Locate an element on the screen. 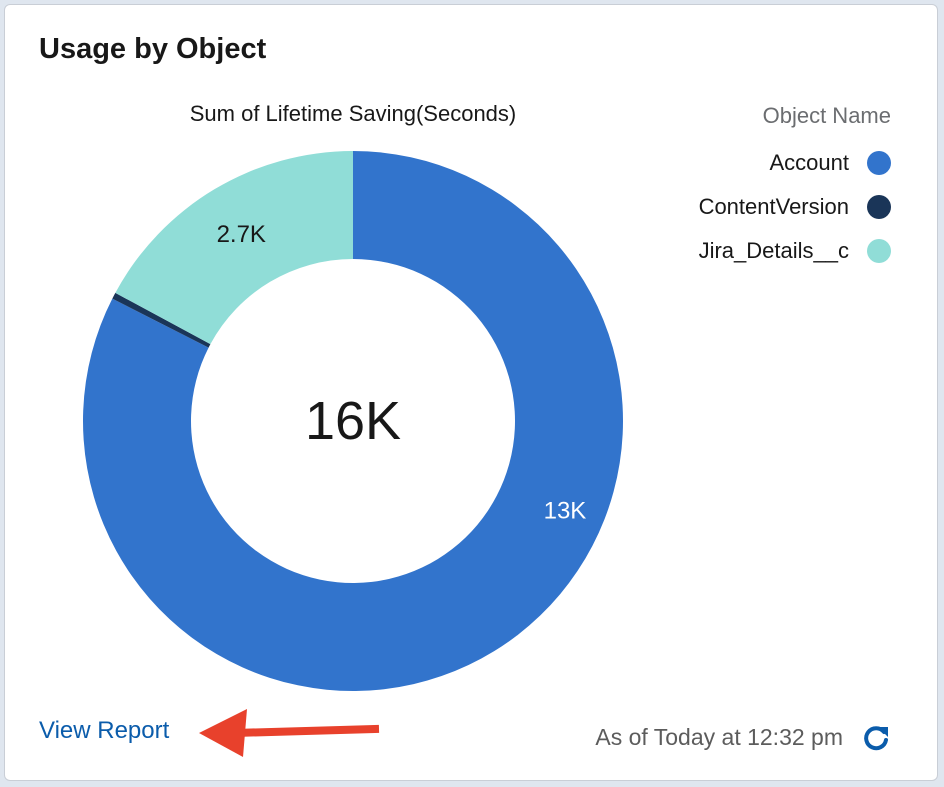 This screenshot has width=944, height=787. annotation-arrow-icon is located at coordinates (289, 733).